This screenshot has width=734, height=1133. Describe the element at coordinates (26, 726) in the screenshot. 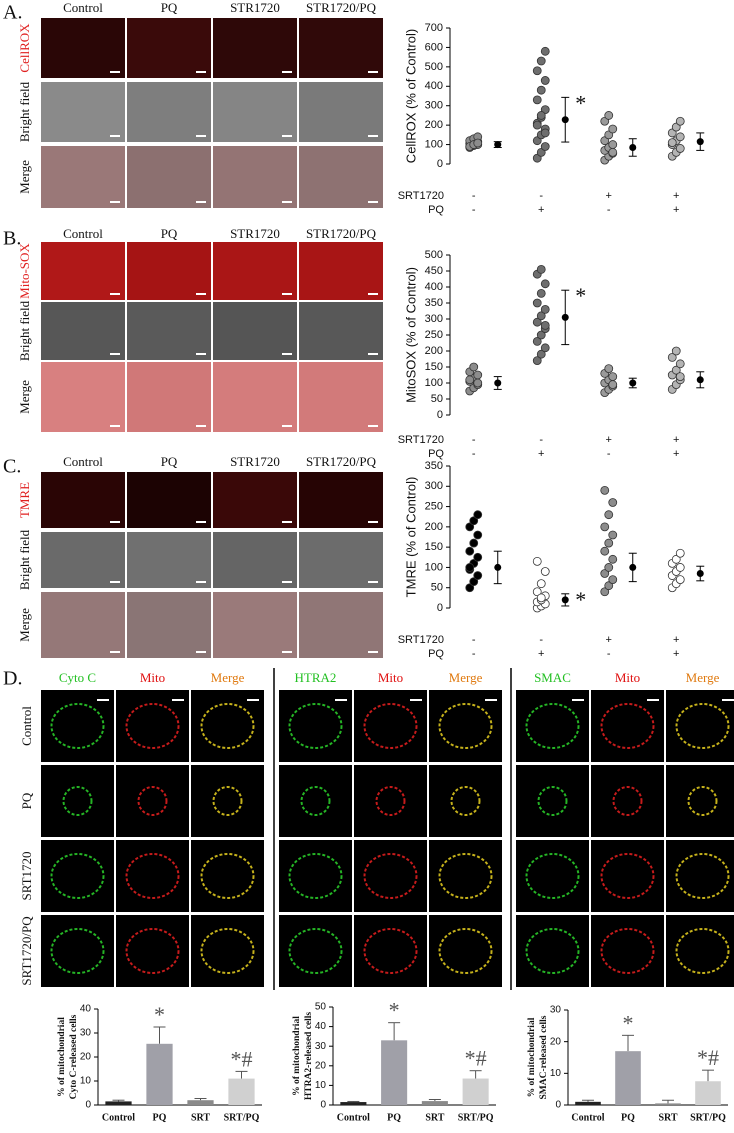

I see `row-label: Control` at that location.